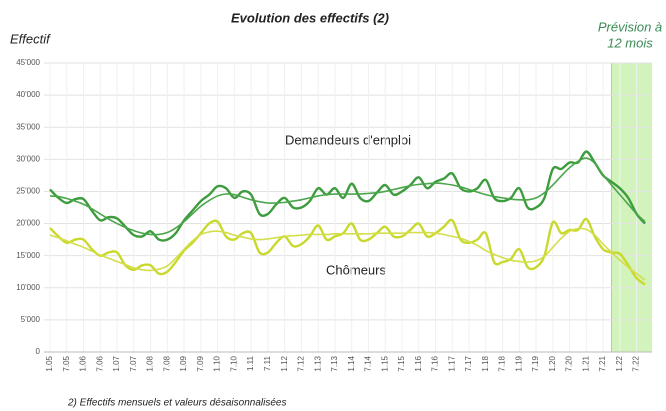  Describe the element at coordinates (317, 363) in the screenshot. I see `x-tick-label: 1.13` at that location.